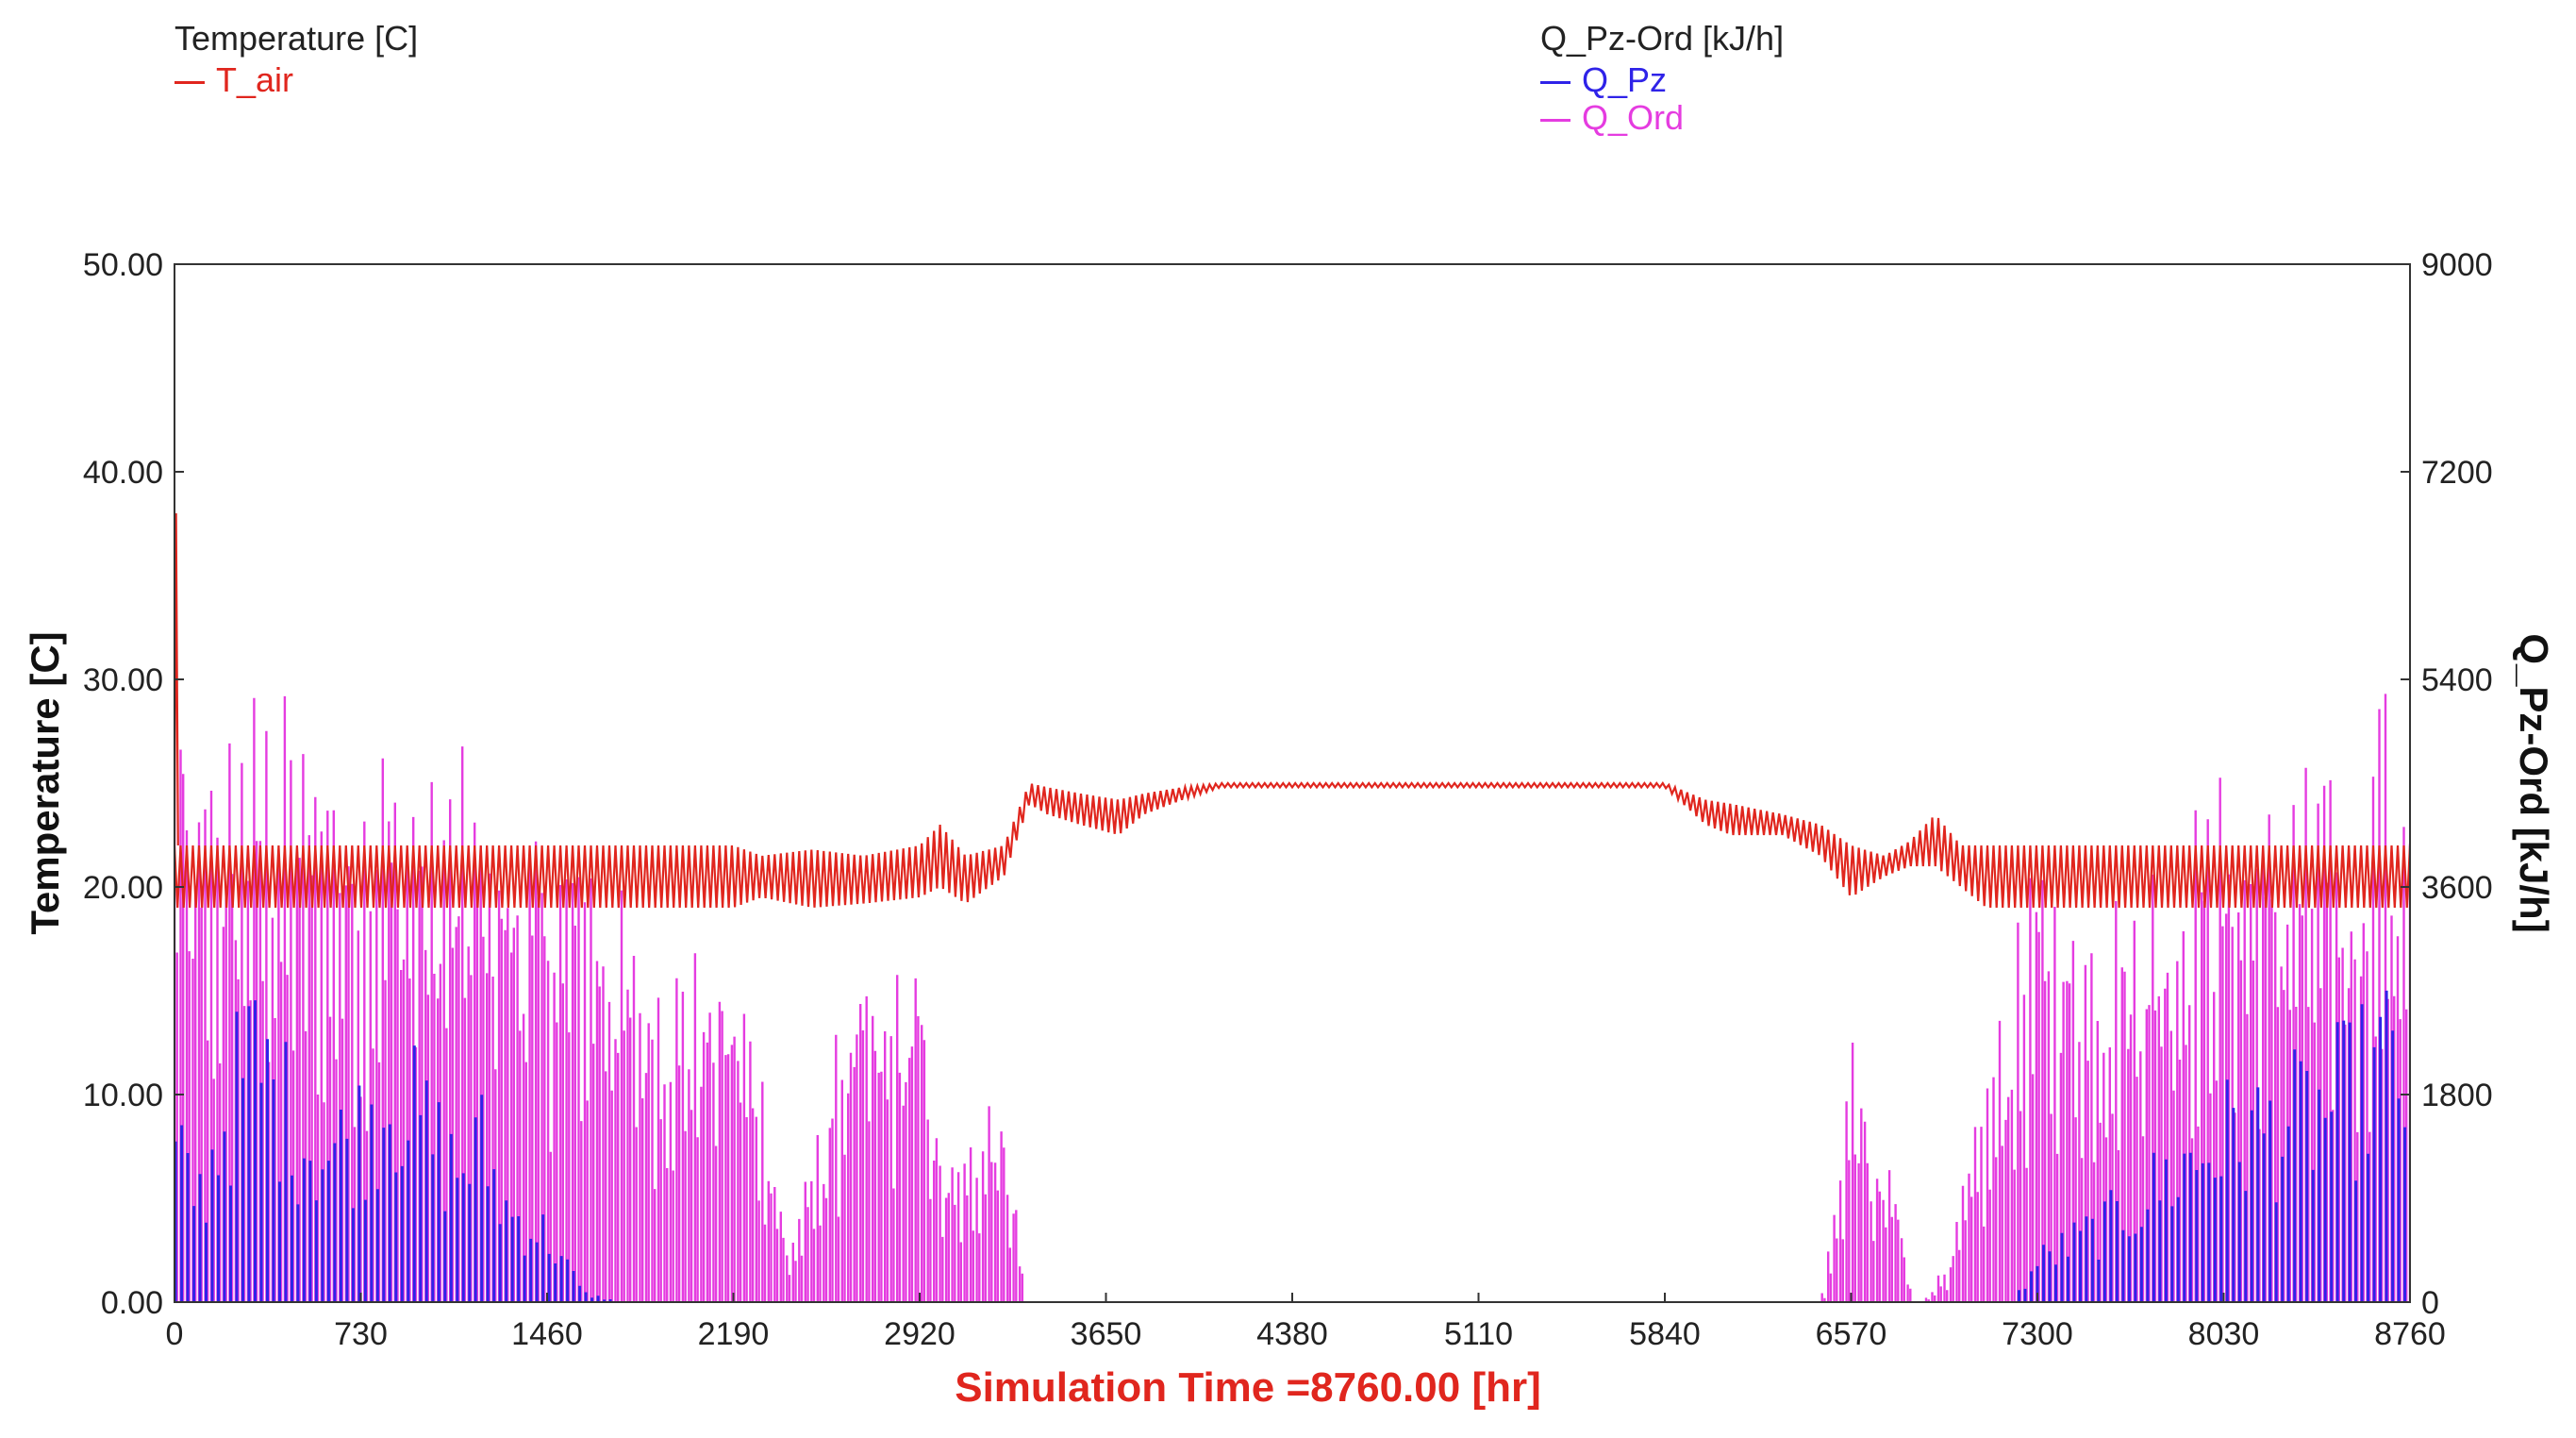 Image resolution: width=2576 pixels, height=1438 pixels. What do you see at coordinates (123, 1095) in the screenshot?
I see `y-left-tick-label: 10.00` at bounding box center [123, 1095].